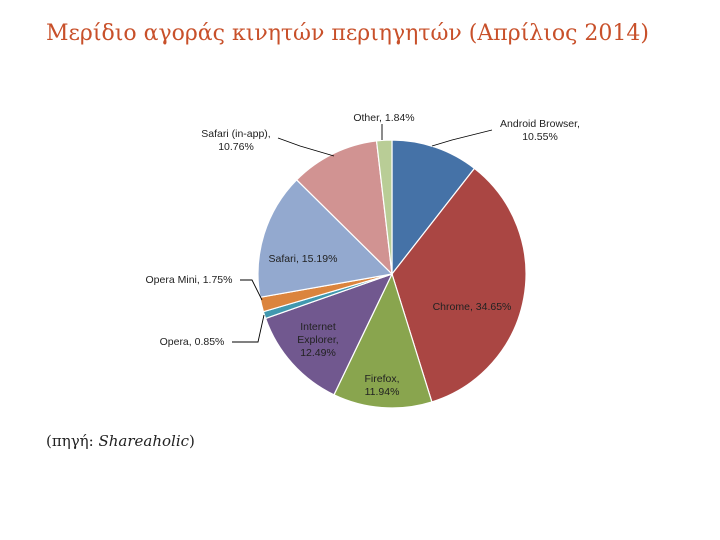  What do you see at coordinates (235, 140) in the screenshot?
I see `data-label: Safari (in-app), 10.76%` at bounding box center [235, 140].